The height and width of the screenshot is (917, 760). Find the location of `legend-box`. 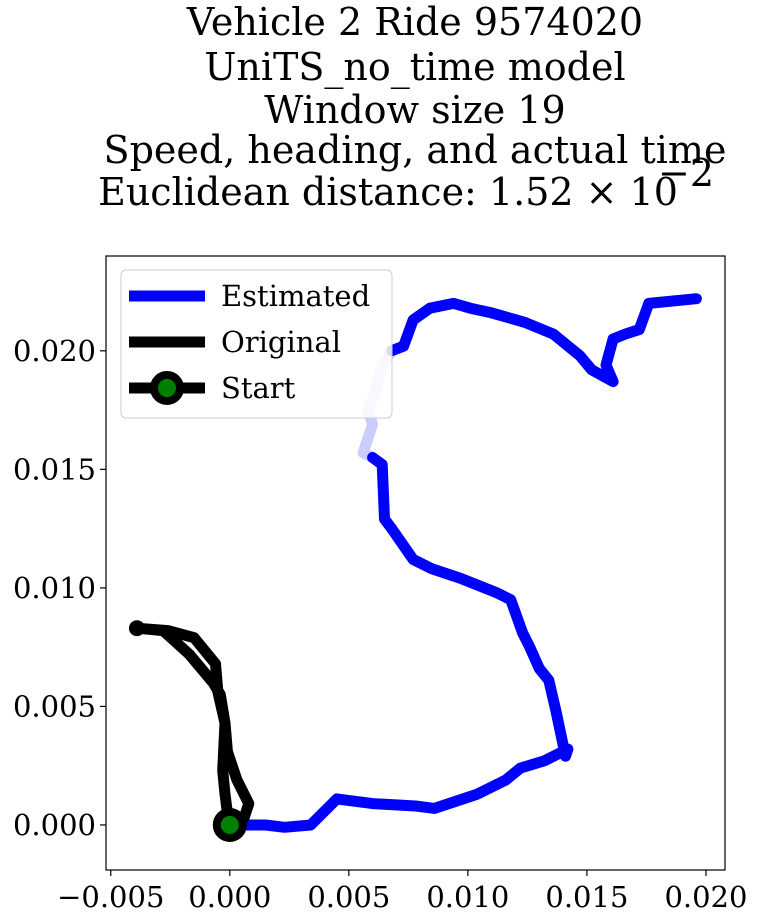

legend-box is located at coordinates (256, 344).